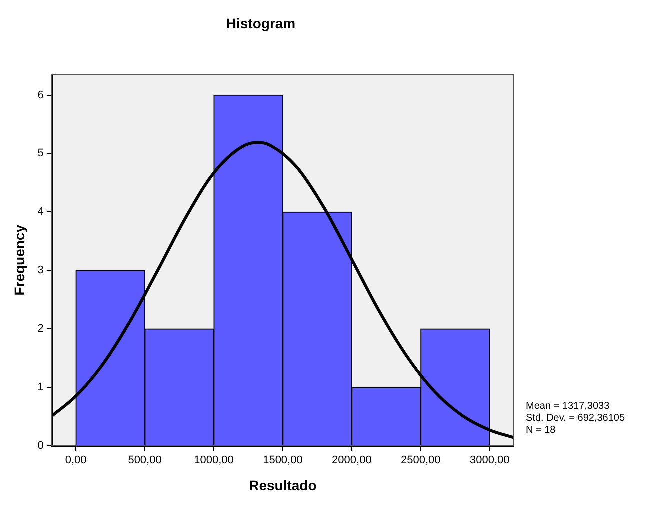  Describe the element at coordinates (490, 460) in the screenshot. I see `x-tick-label: 3000,00` at that location.